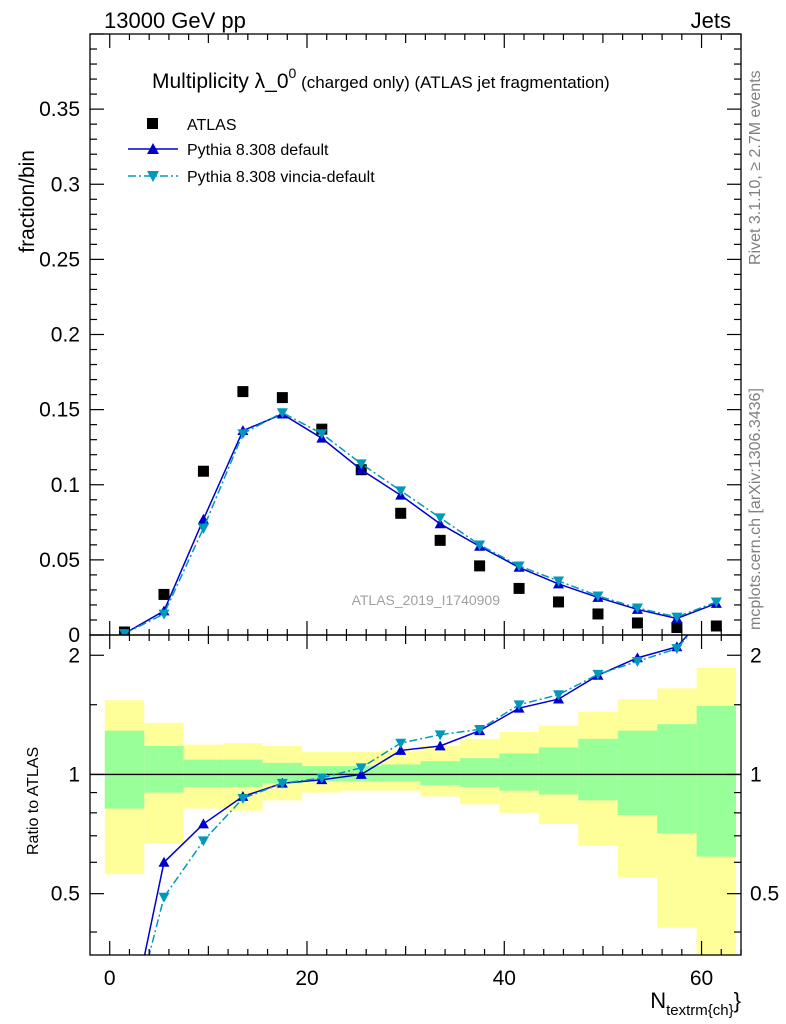 This screenshot has height=1024, width=786. What do you see at coordinates (59, 259) in the screenshot?
I see `y-tick-label-main: 0.25` at bounding box center [59, 259].